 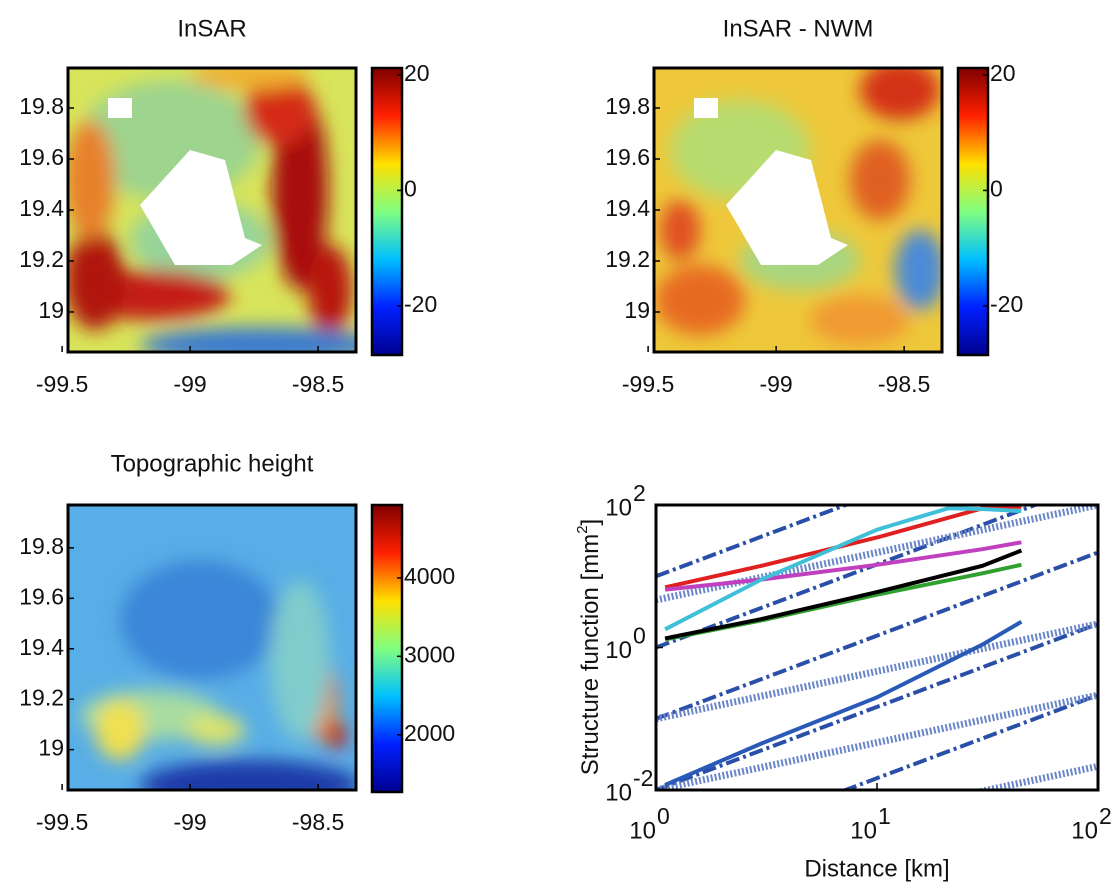 I want to click on x-tick-exponent: 1, so click(x=884, y=816).